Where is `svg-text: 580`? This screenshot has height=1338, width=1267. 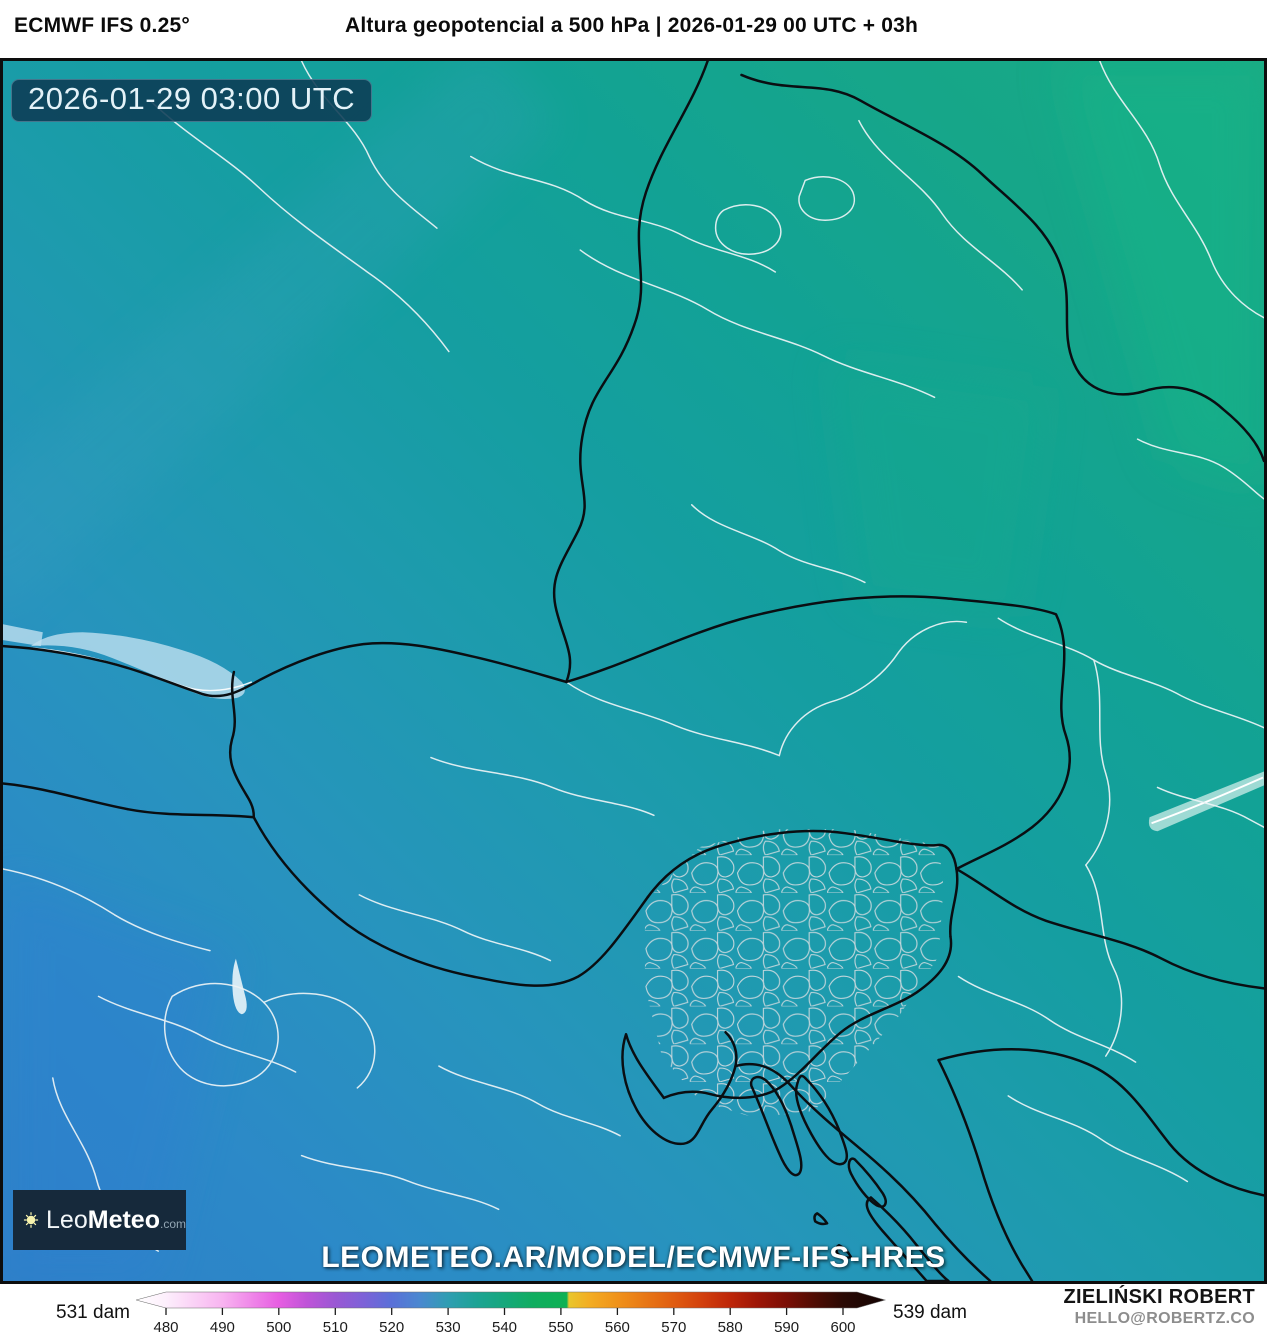
svg-text: 580 is located at coordinates (730, 1327).